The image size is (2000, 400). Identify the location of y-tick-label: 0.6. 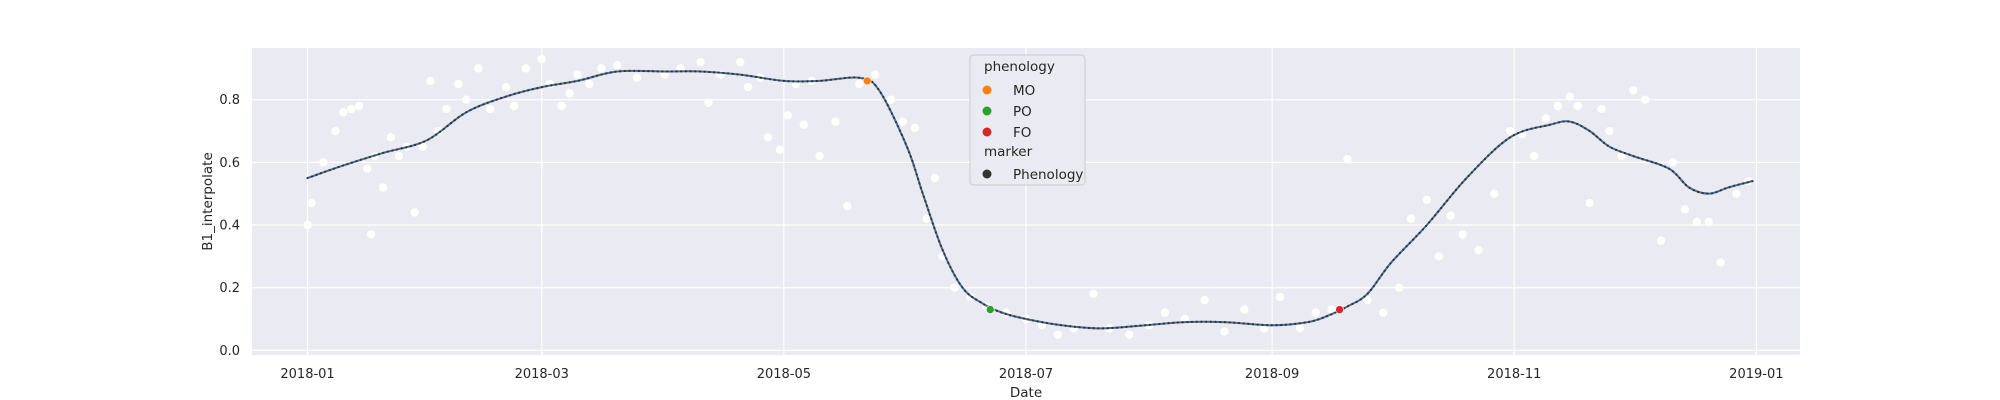
(229, 163).